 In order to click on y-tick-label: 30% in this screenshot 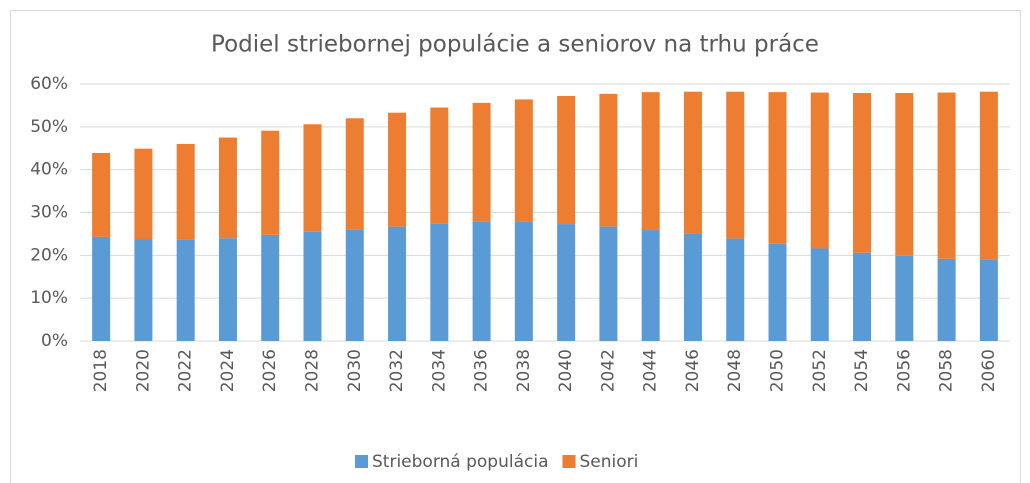, I will do `click(49, 213)`.